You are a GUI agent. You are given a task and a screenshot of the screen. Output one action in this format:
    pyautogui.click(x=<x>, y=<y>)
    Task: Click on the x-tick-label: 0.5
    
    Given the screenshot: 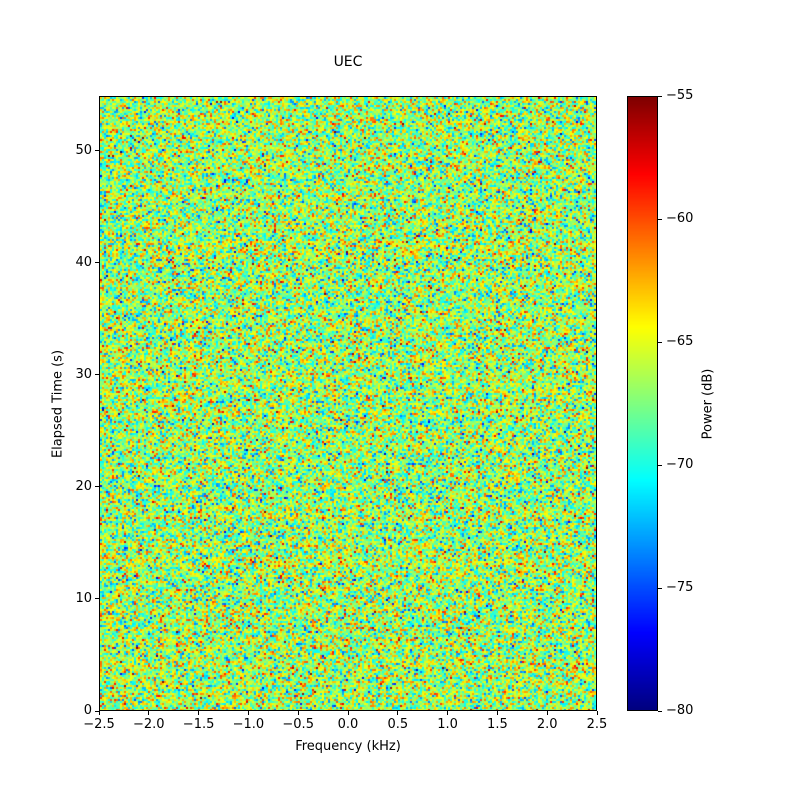 What is the action you would take?
    pyautogui.click(x=398, y=724)
    